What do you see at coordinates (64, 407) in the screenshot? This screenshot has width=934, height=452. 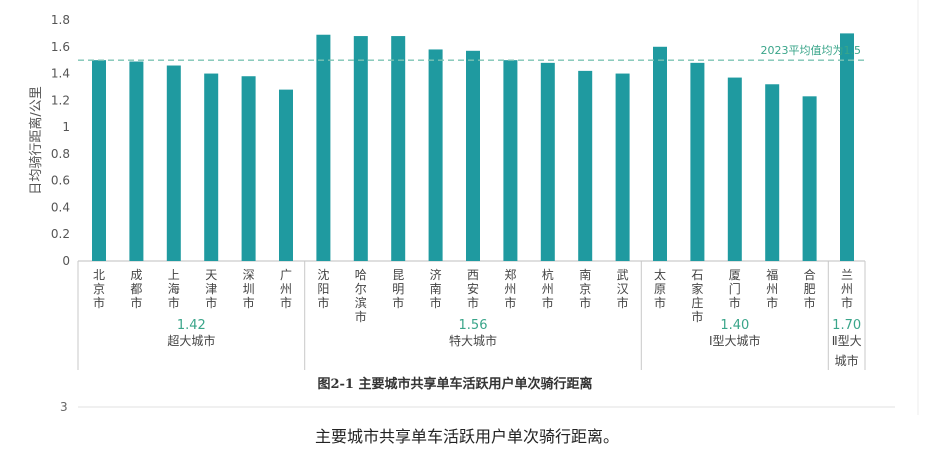 I see `page-number: 3` at bounding box center [64, 407].